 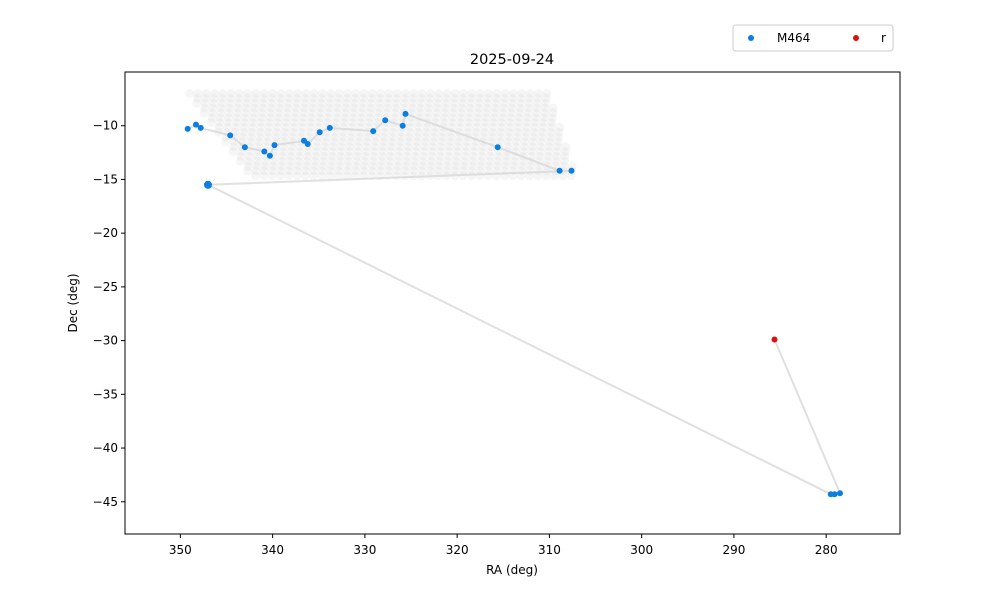 What do you see at coordinates (733, 550) in the screenshot?
I see `x-tick-label: 290` at bounding box center [733, 550].